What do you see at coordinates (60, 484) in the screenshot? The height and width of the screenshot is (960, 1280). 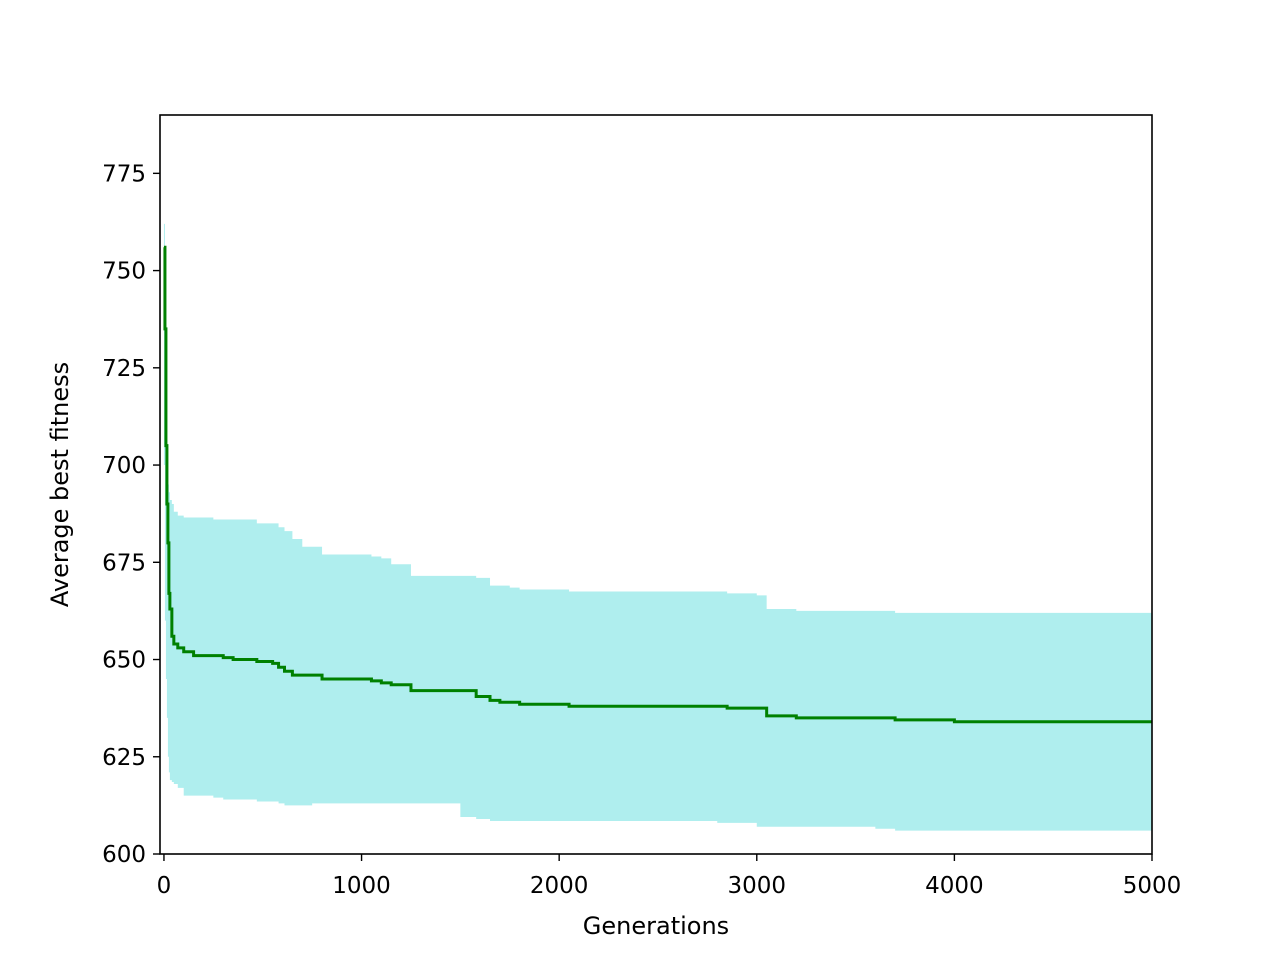 I see `y-axis-title: Average best fitness` at bounding box center [60, 484].